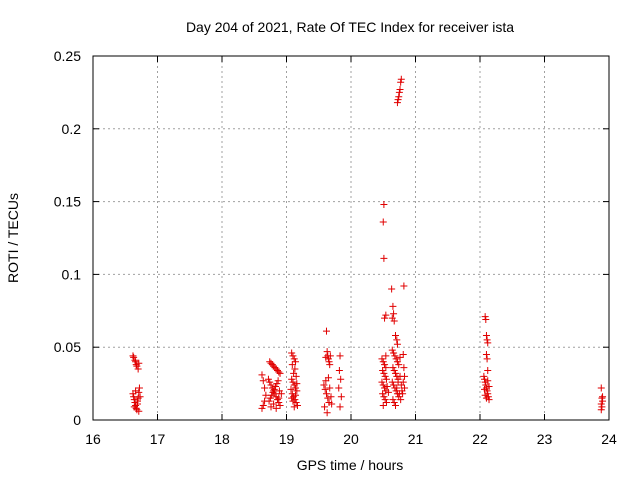 This screenshot has height=480, width=640. I want to click on x-axis-label: GPS time / hours, so click(350, 465).